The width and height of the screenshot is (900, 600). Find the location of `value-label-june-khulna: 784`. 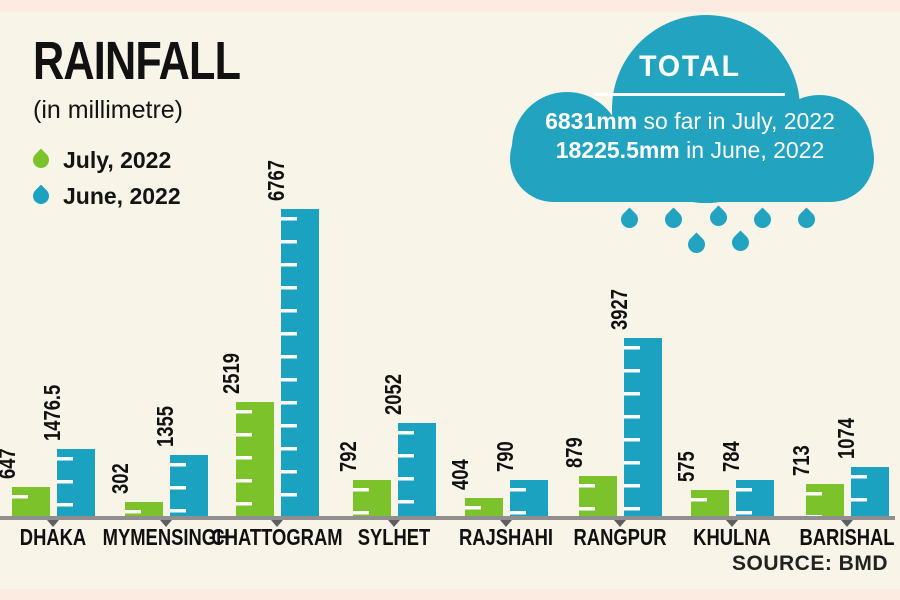

value-label-june-khulna: 784 is located at coordinates (730, 456).